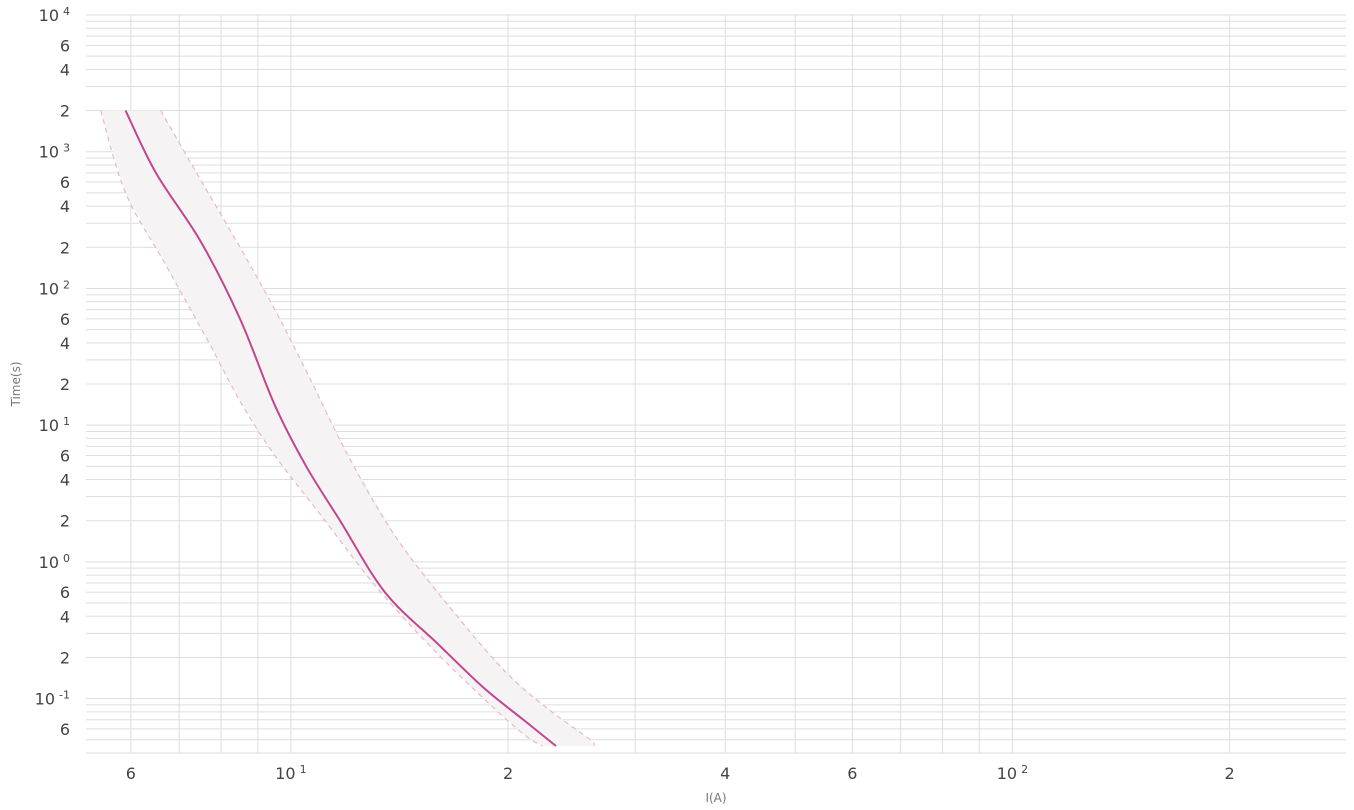 This screenshot has height=810, width=1354. Describe the element at coordinates (54, 425) in the screenshot. I see `y-tick-label: 10 1` at that location.